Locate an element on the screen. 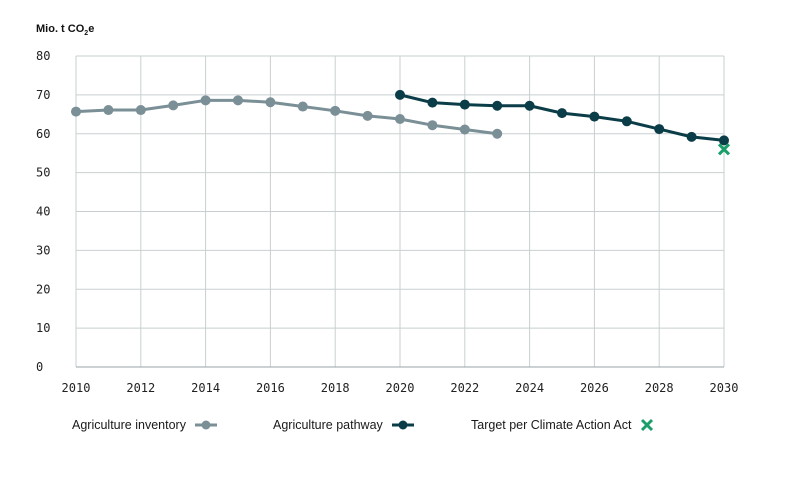 The width and height of the screenshot is (790, 482). legend-marker-pathway is located at coordinates (402, 425).